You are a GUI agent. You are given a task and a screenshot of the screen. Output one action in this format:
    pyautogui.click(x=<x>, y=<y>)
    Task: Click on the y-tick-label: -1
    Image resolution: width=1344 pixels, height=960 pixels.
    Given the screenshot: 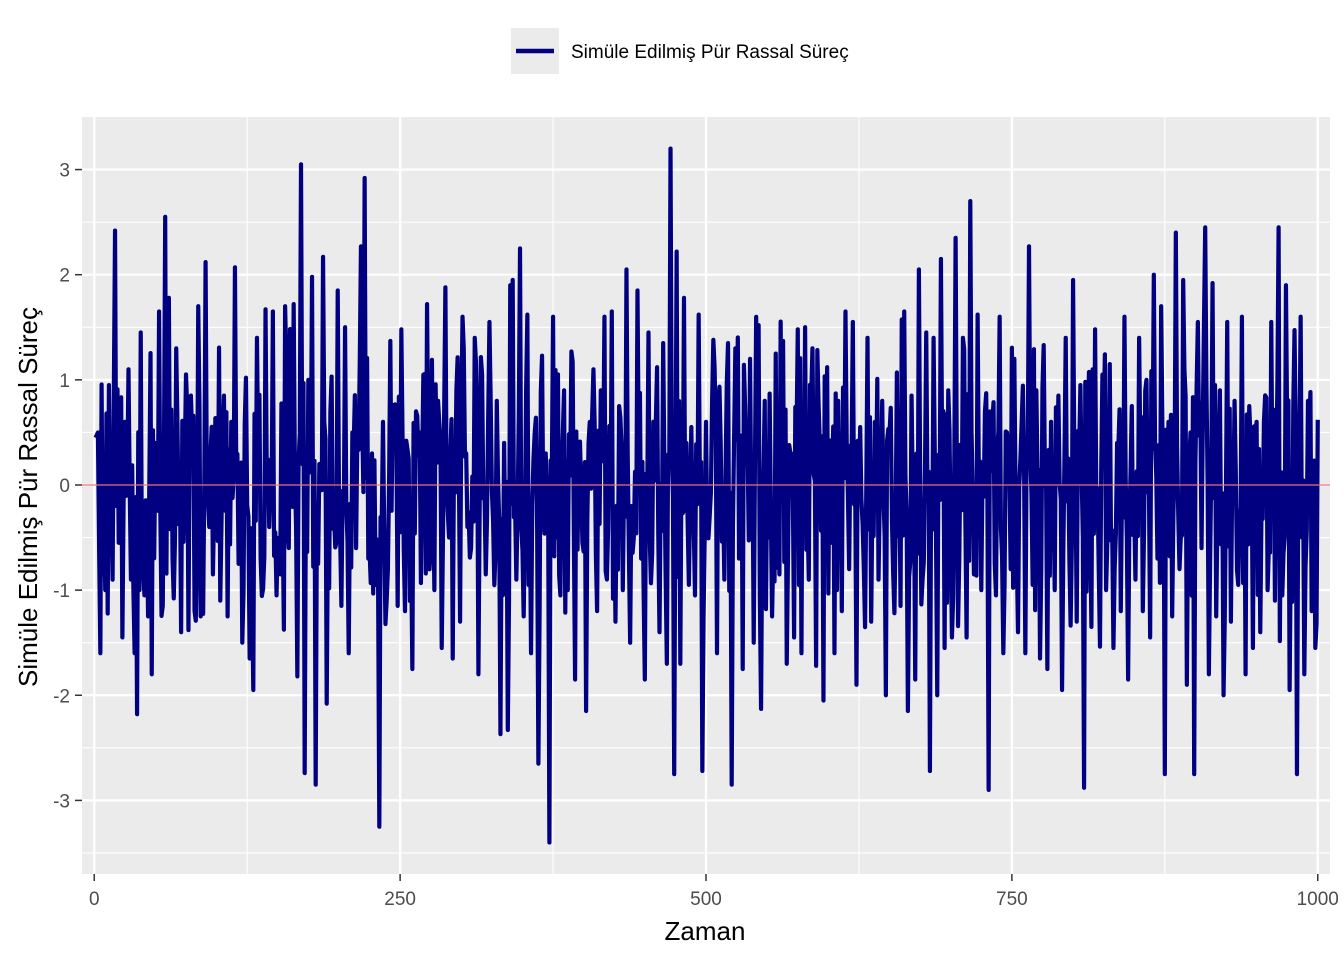 What is the action you would take?
    pyautogui.click(x=61, y=591)
    